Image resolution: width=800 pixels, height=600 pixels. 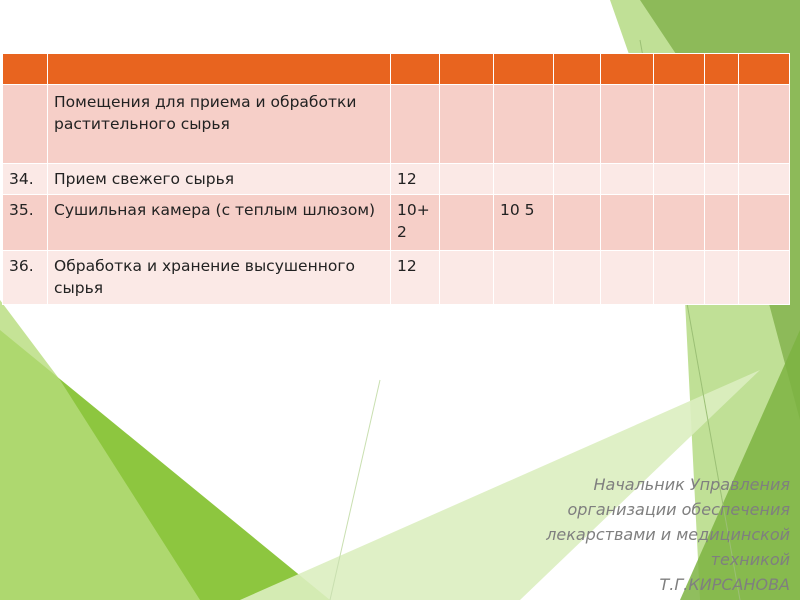 What do you see at coordinates (25, 179) in the screenshot?
I see `row-number: 34.` at bounding box center [25, 179].